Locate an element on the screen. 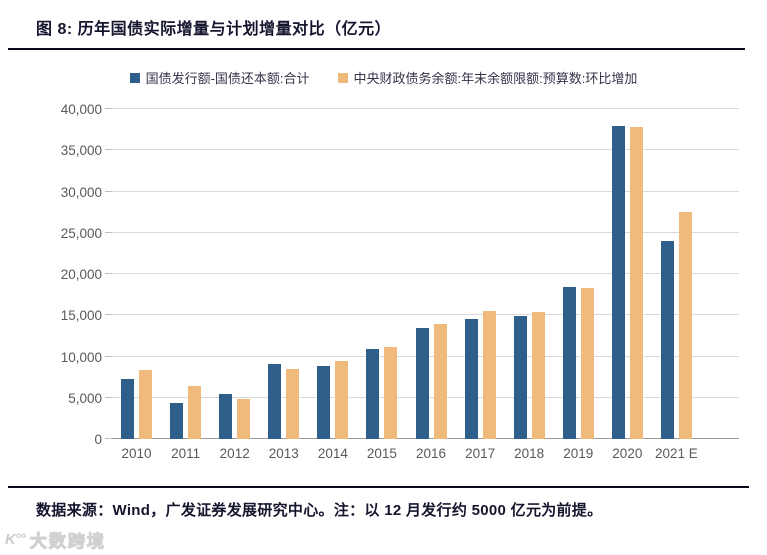  bar-actual-2014 is located at coordinates (324, 402).